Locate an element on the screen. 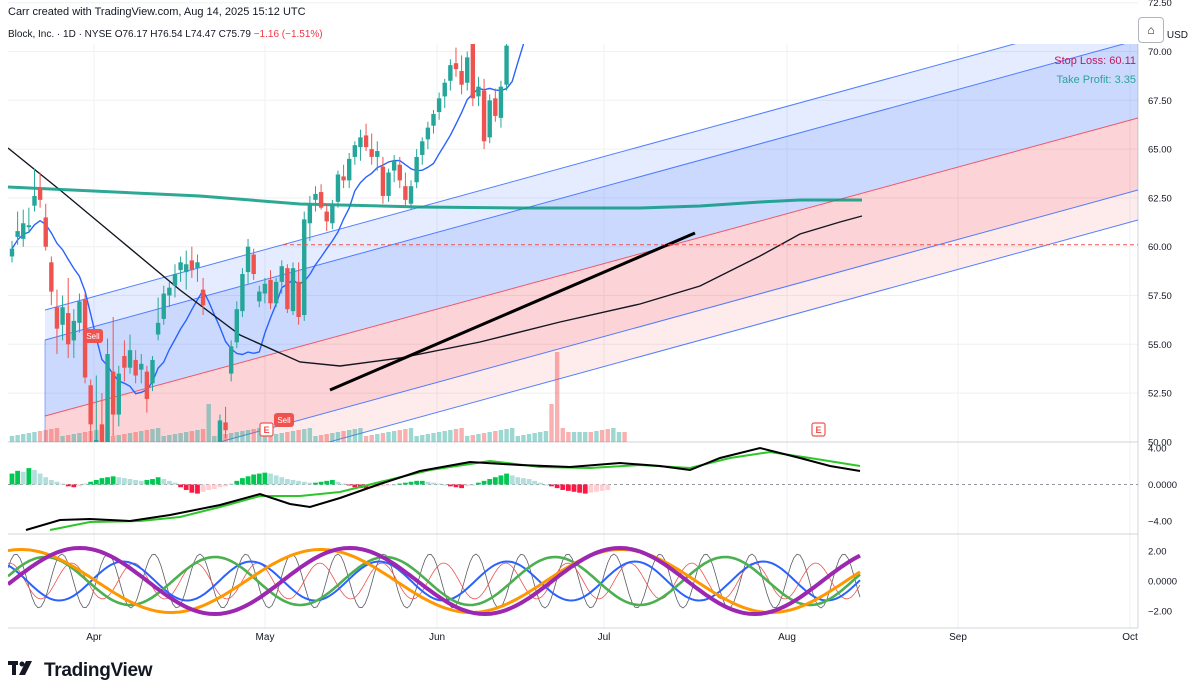 This screenshot has height=698, width=1200. price-tick-label: 62.50 is located at coordinates (1160, 198).